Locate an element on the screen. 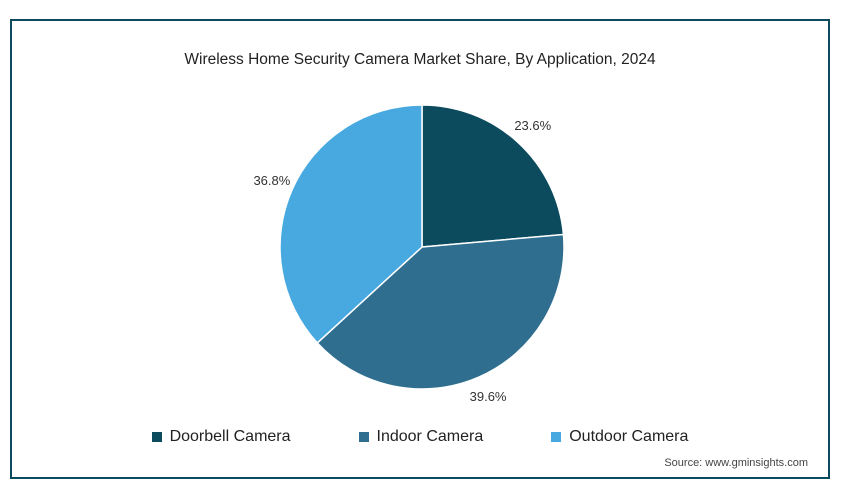 The image size is (850, 492). legend-item-outdoor: Outdoor Camera is located at coordinates (619, 437).